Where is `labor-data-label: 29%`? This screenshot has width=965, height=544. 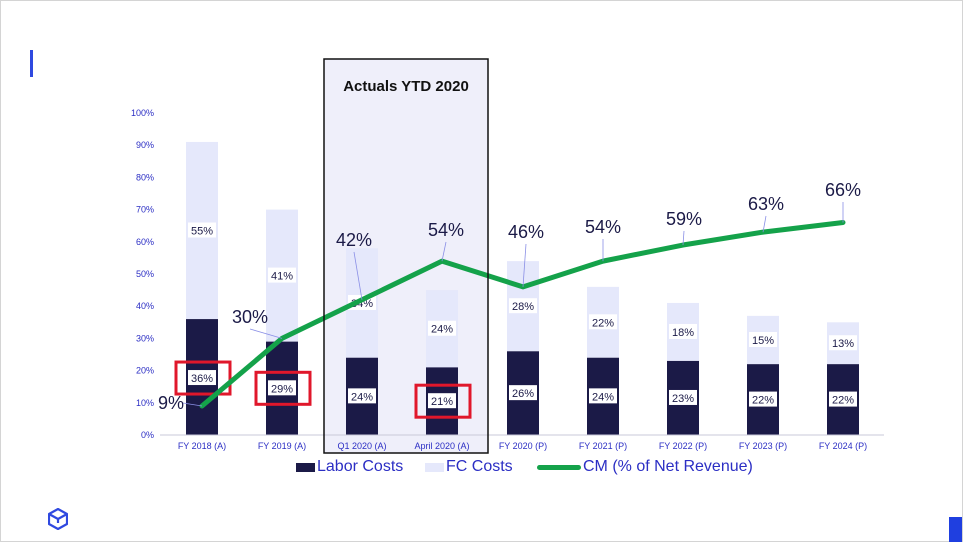 labor-data-label: 29% is located at coordinates (282, 389).